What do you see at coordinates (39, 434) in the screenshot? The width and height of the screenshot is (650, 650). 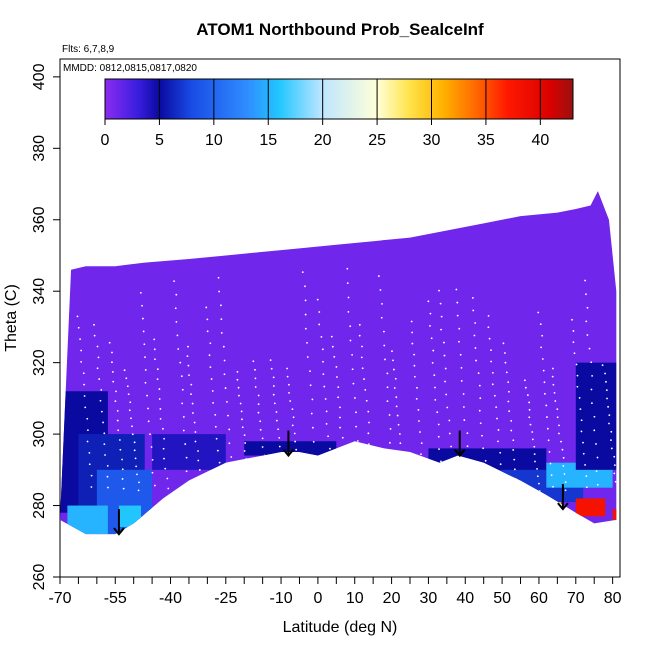 I see `y-tick-label-300: 300` at bounding box center [39, 434].